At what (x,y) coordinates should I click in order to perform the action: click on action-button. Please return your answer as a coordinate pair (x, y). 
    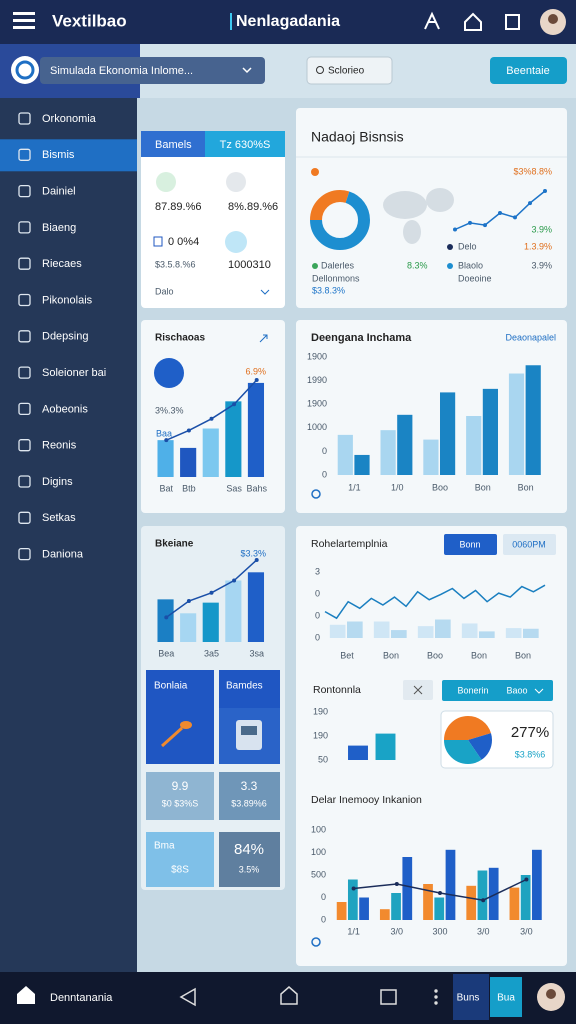
    Looking at the image, I should click on (528, 70).